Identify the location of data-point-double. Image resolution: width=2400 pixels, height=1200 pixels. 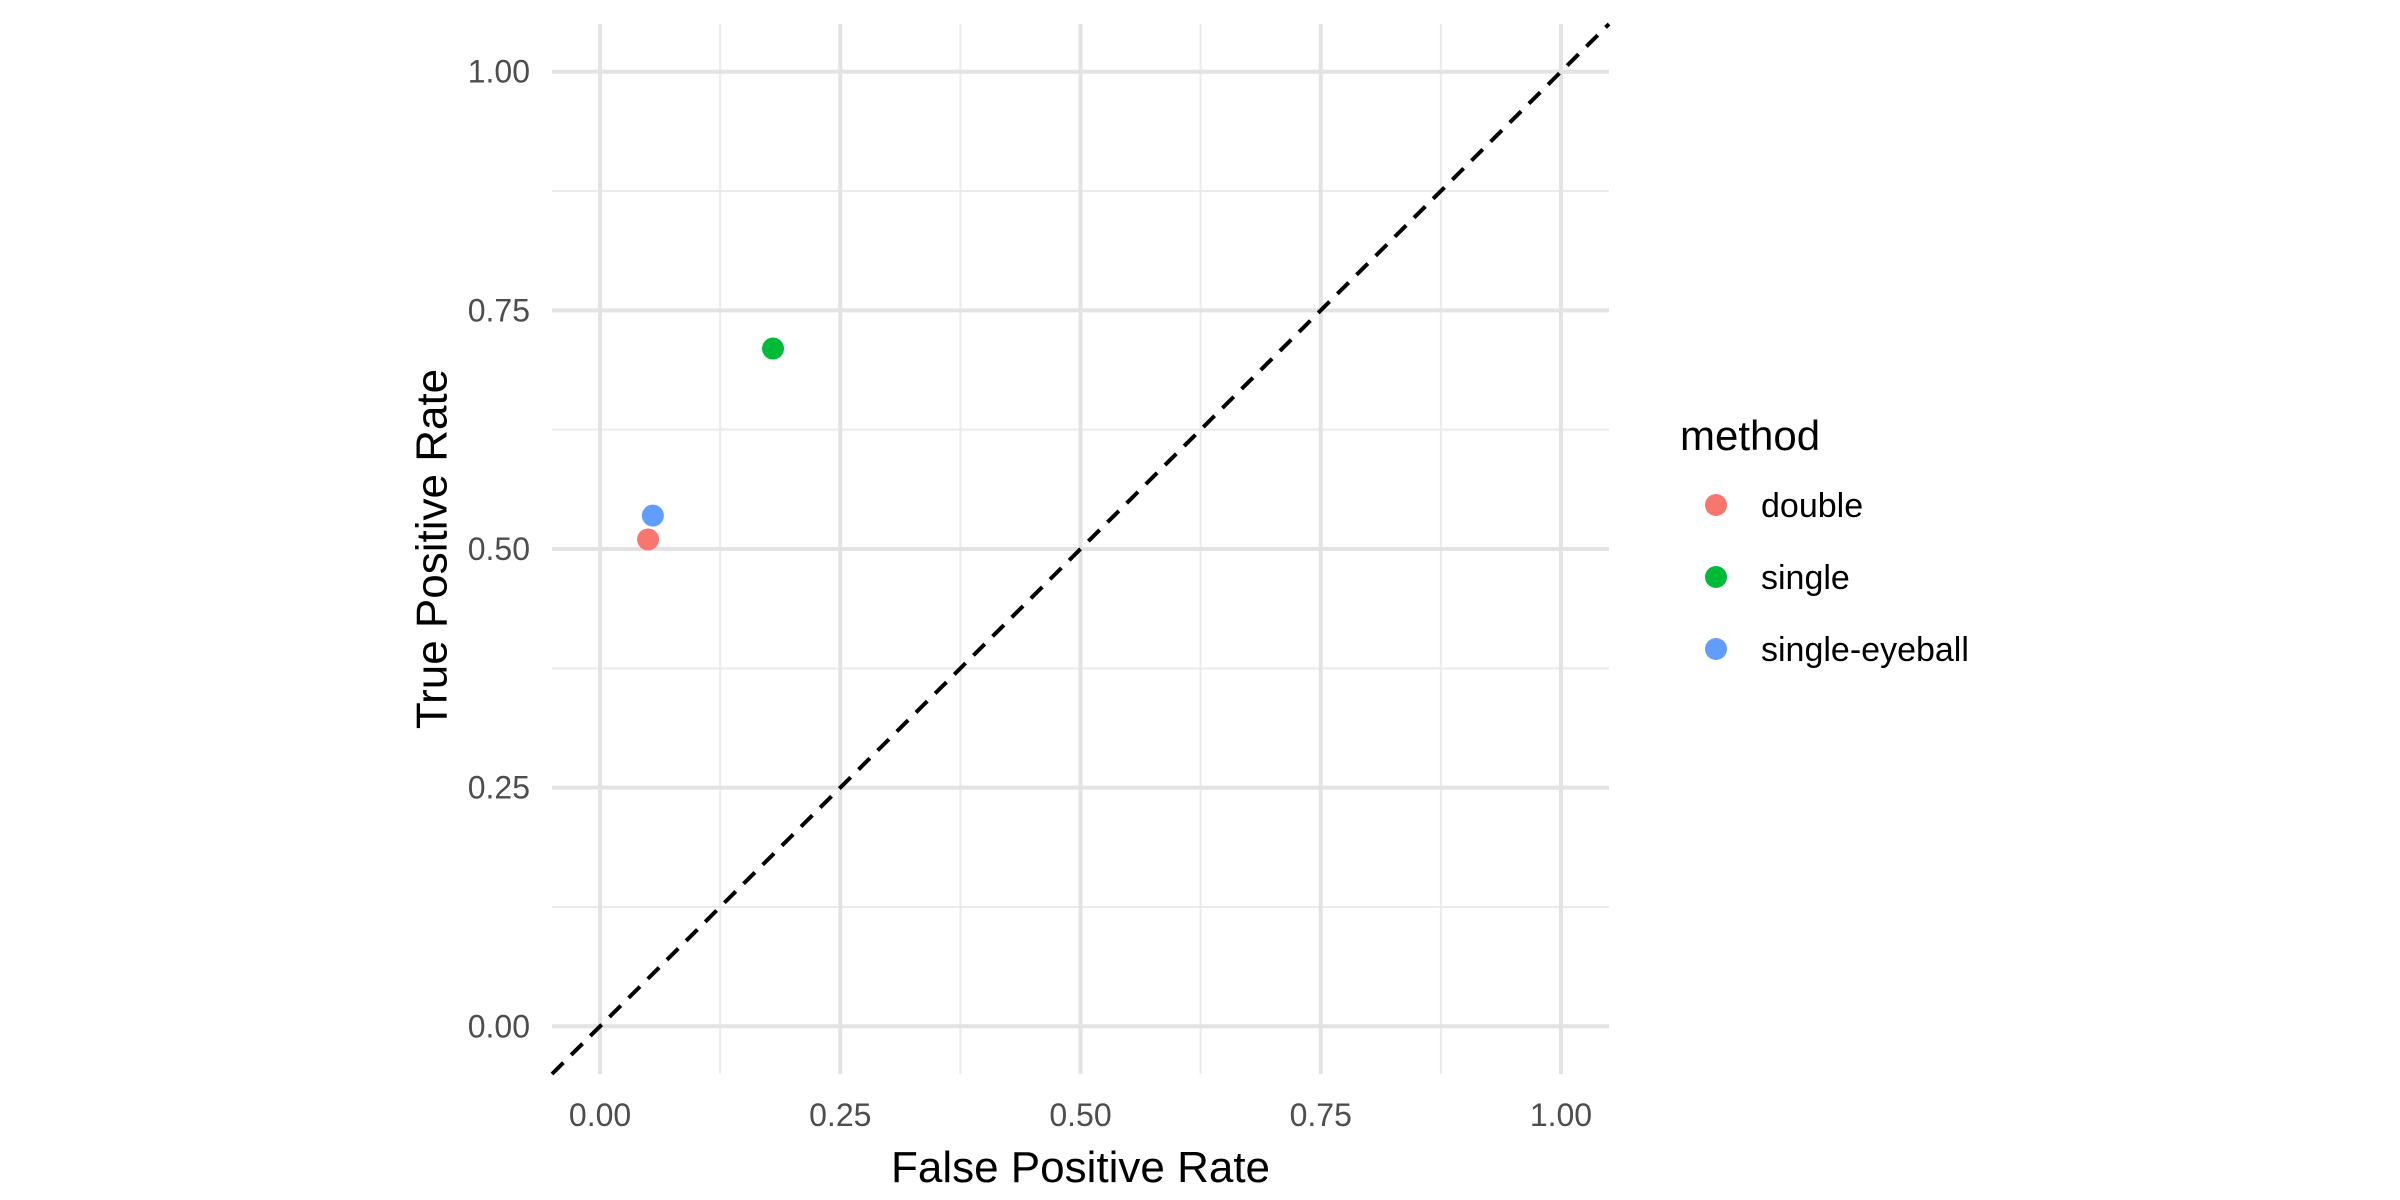
(648, 539).